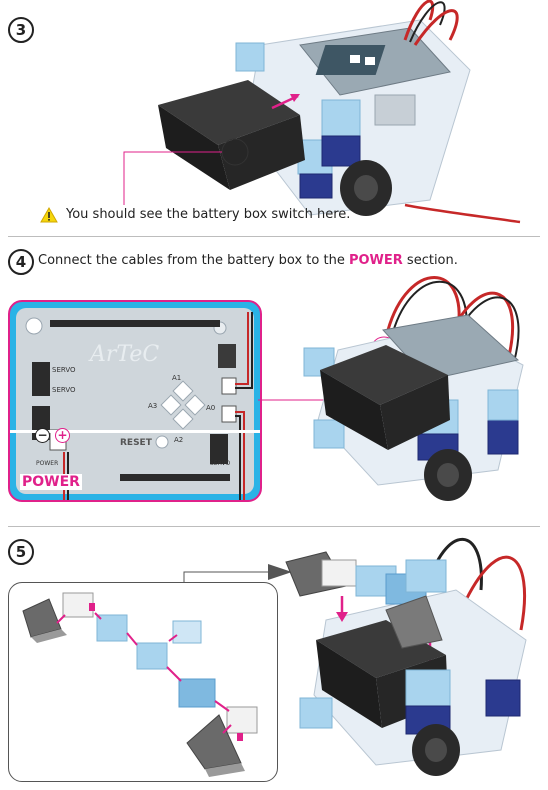  Describe the element at coordinates (220, 463) in the screenshot. I see `servo-label-3: SERVO` at that location.